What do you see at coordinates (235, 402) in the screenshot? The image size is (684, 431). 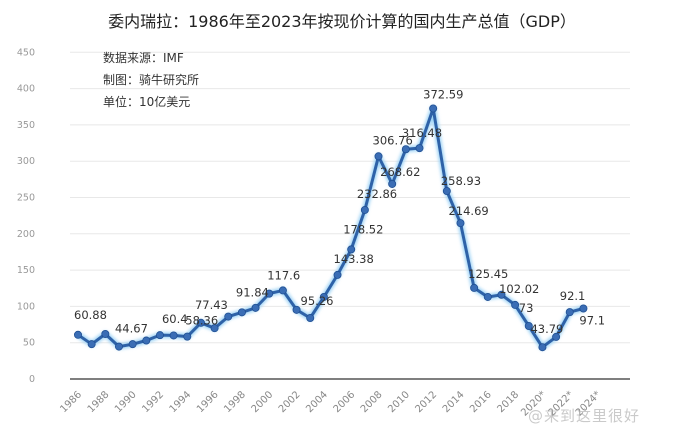 I see `x-tick-label: 1998` at bounding box center [235, 402].